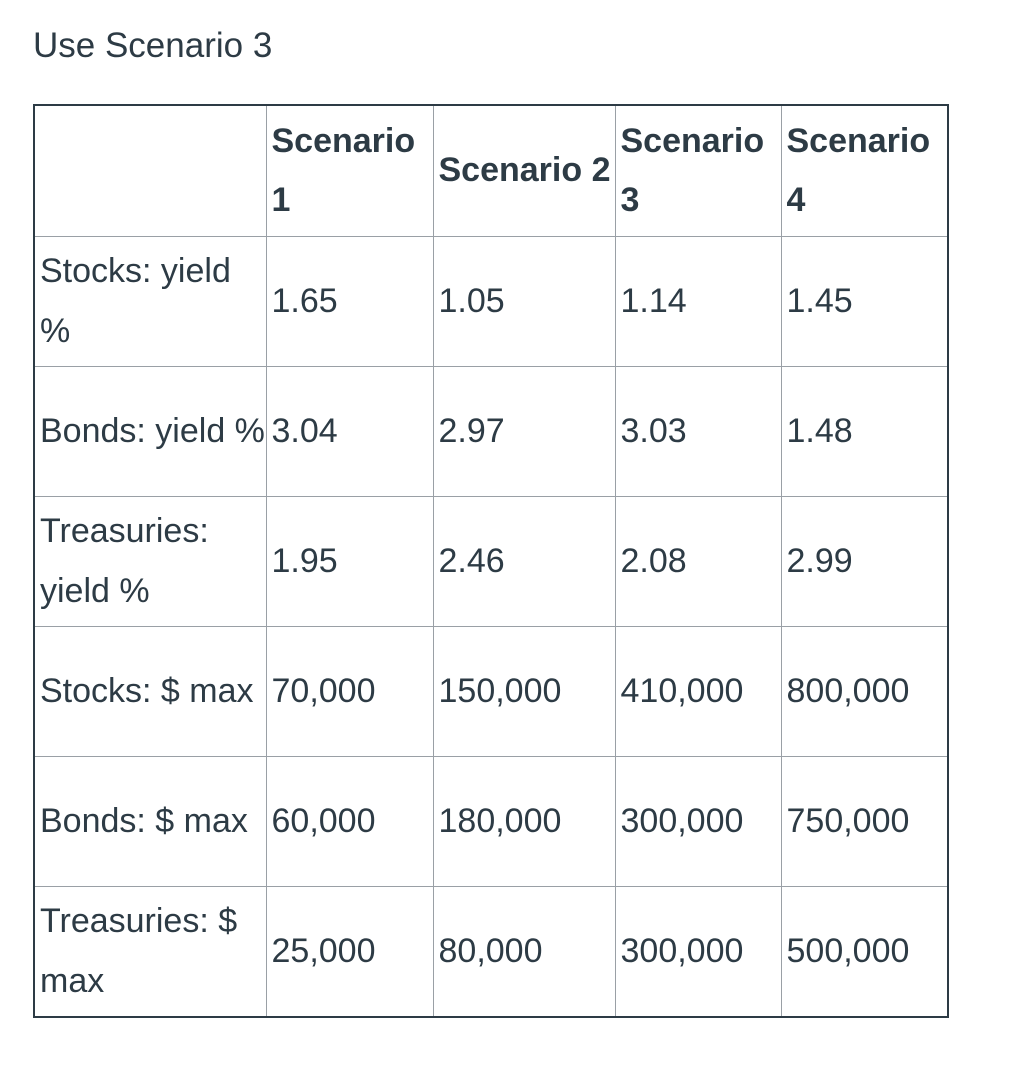  What do you see at coordinates (349, 561) in the screenshot?
I see `table-cell: 1.95` at bounding box center [349, 561].